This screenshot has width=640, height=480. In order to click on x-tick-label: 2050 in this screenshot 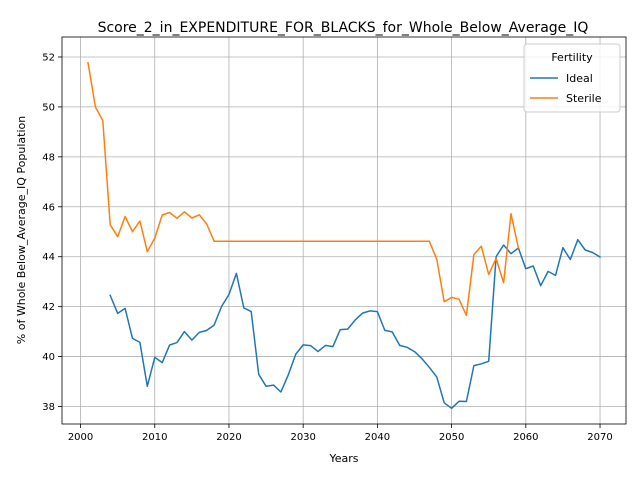, I will do `click(451, 437)`.